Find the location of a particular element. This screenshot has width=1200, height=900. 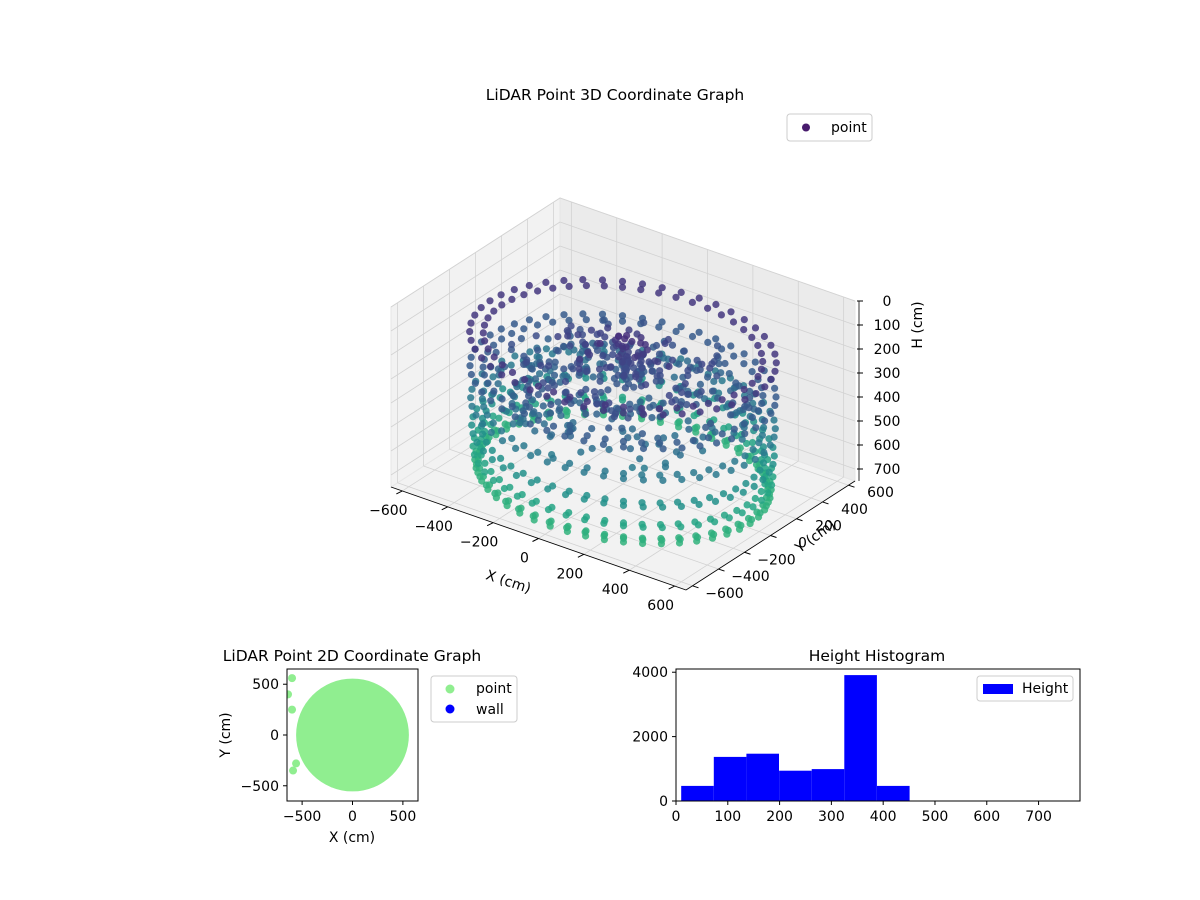

plot3d-y-ticklabel: −600 is located at coordinates (724, 594).